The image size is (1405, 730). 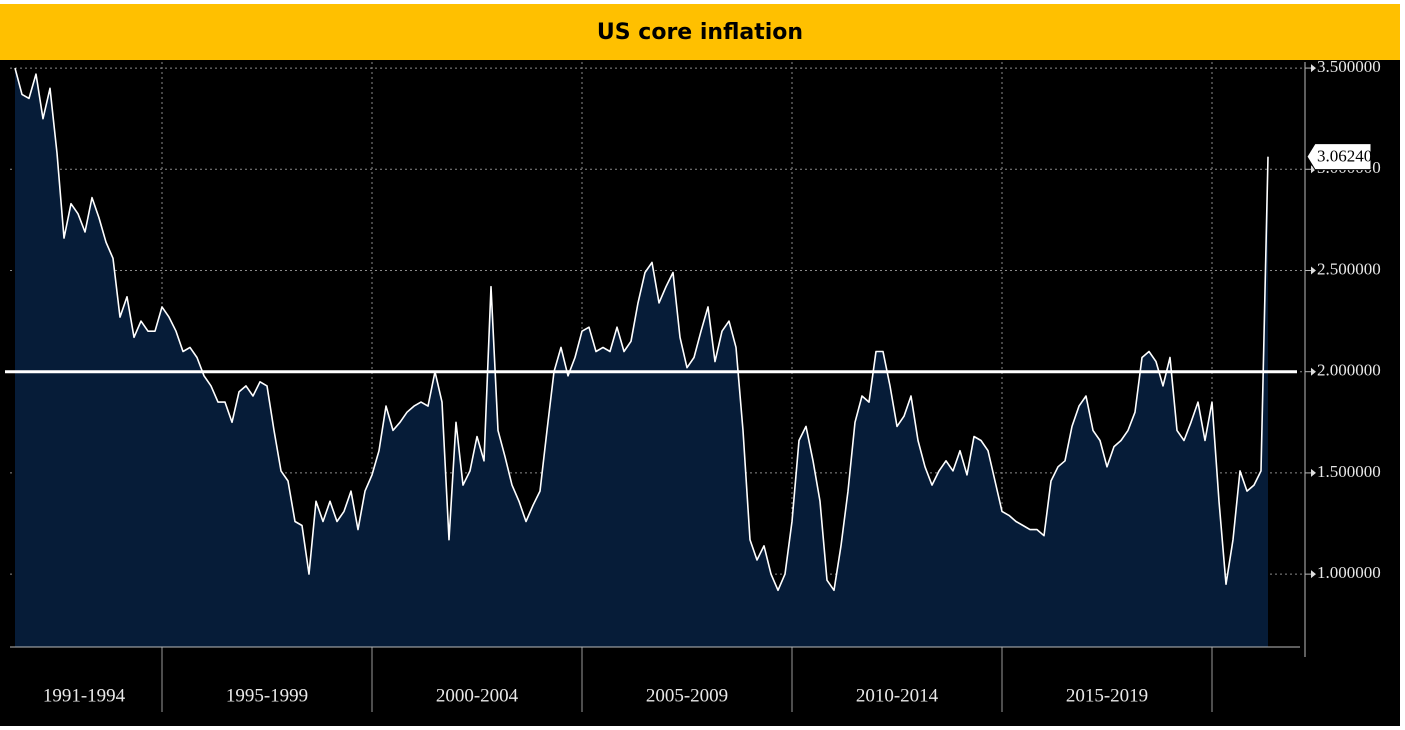 What do you see at coordinates (477, 695) in the screenshot?
I see `x-period-label: 2000-2004` at bounding box center [477, 695].